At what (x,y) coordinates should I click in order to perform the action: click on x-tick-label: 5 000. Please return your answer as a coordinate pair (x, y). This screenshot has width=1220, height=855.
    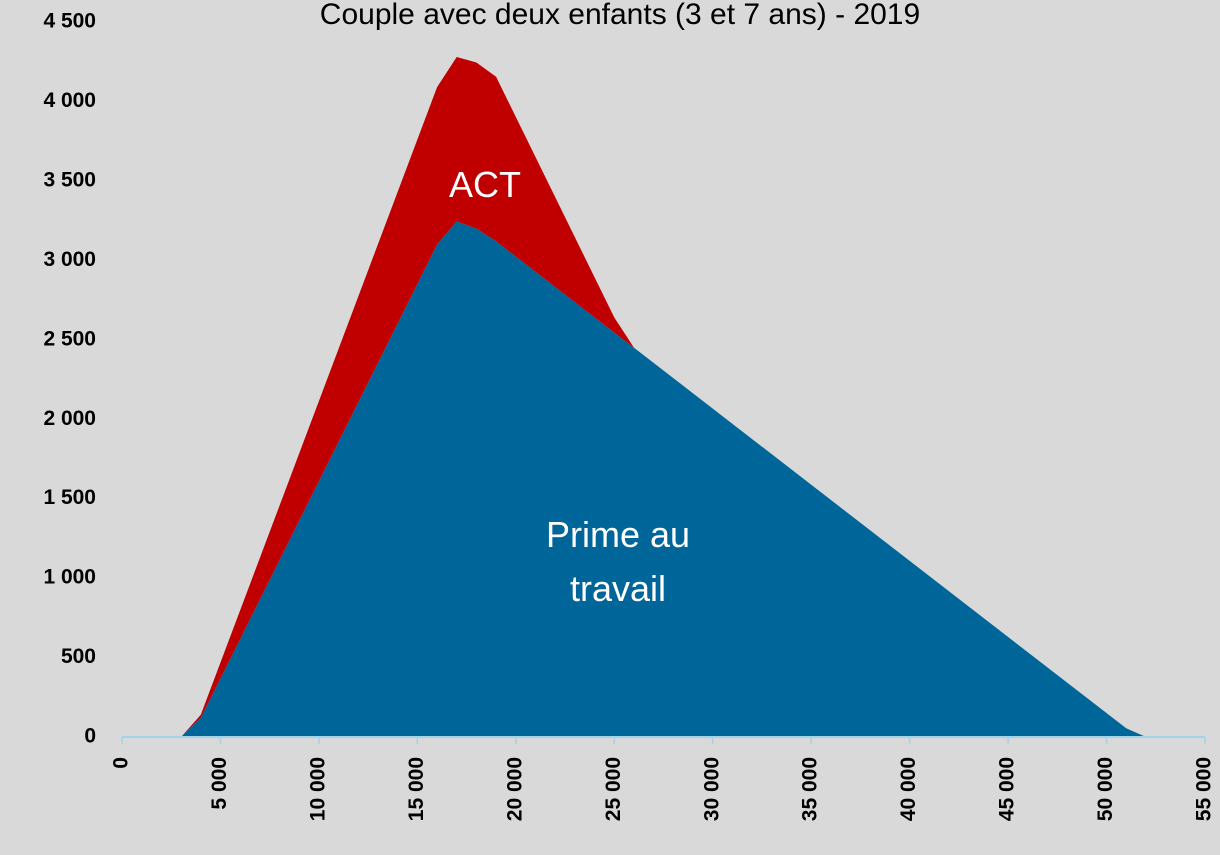
    Looking at the image, I should click on (219, 783).